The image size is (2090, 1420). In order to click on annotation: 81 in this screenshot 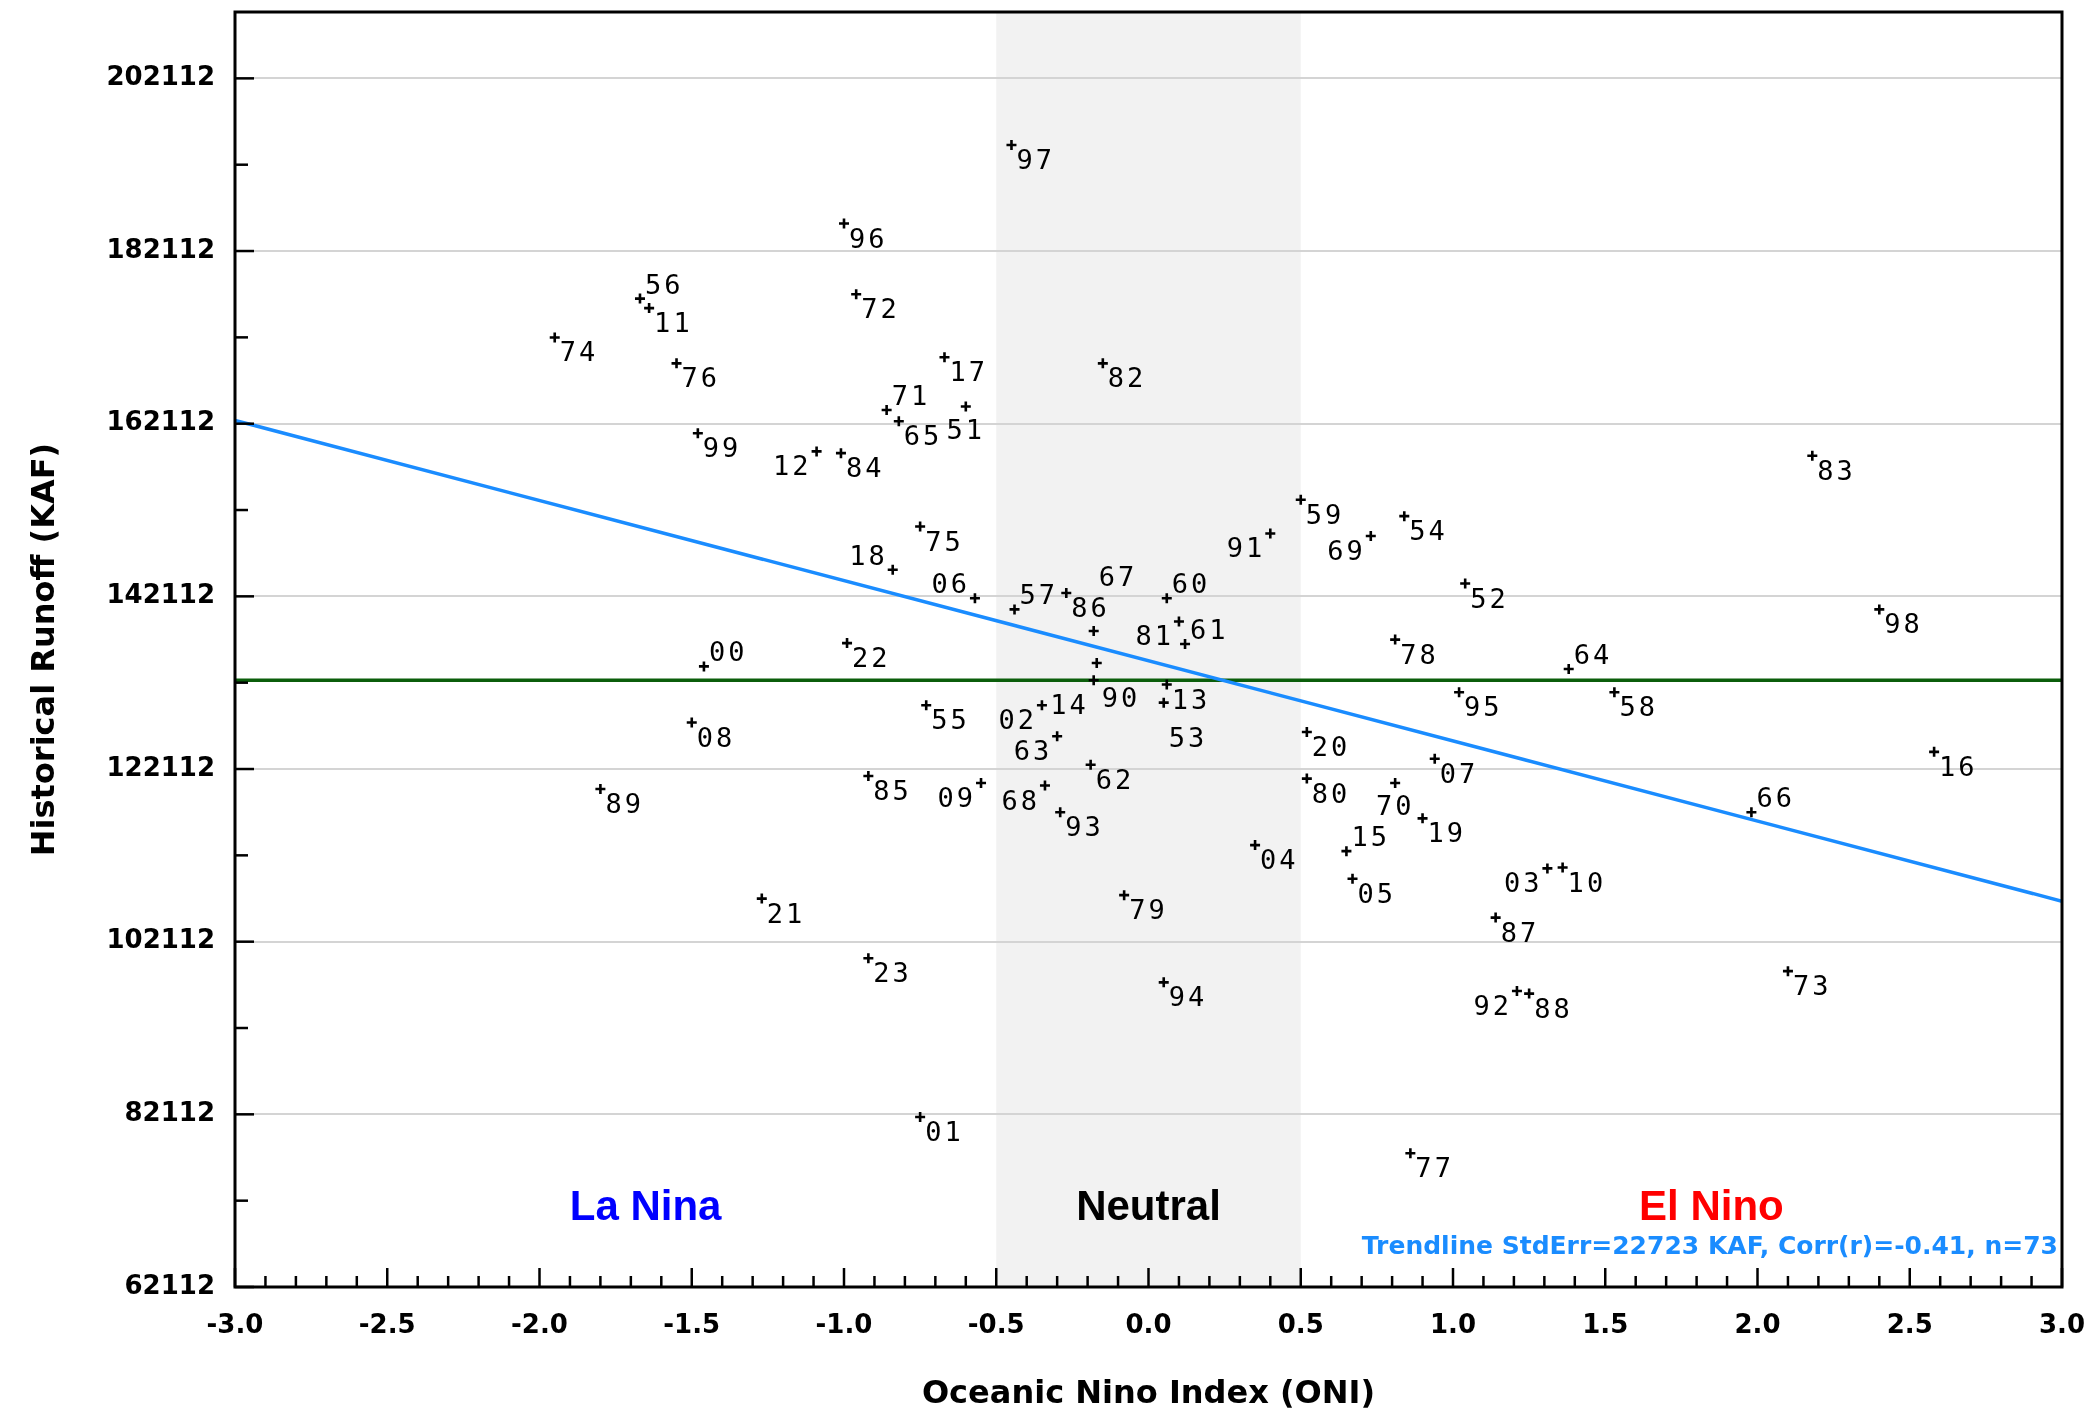, I will do `click(1154, 636)`.